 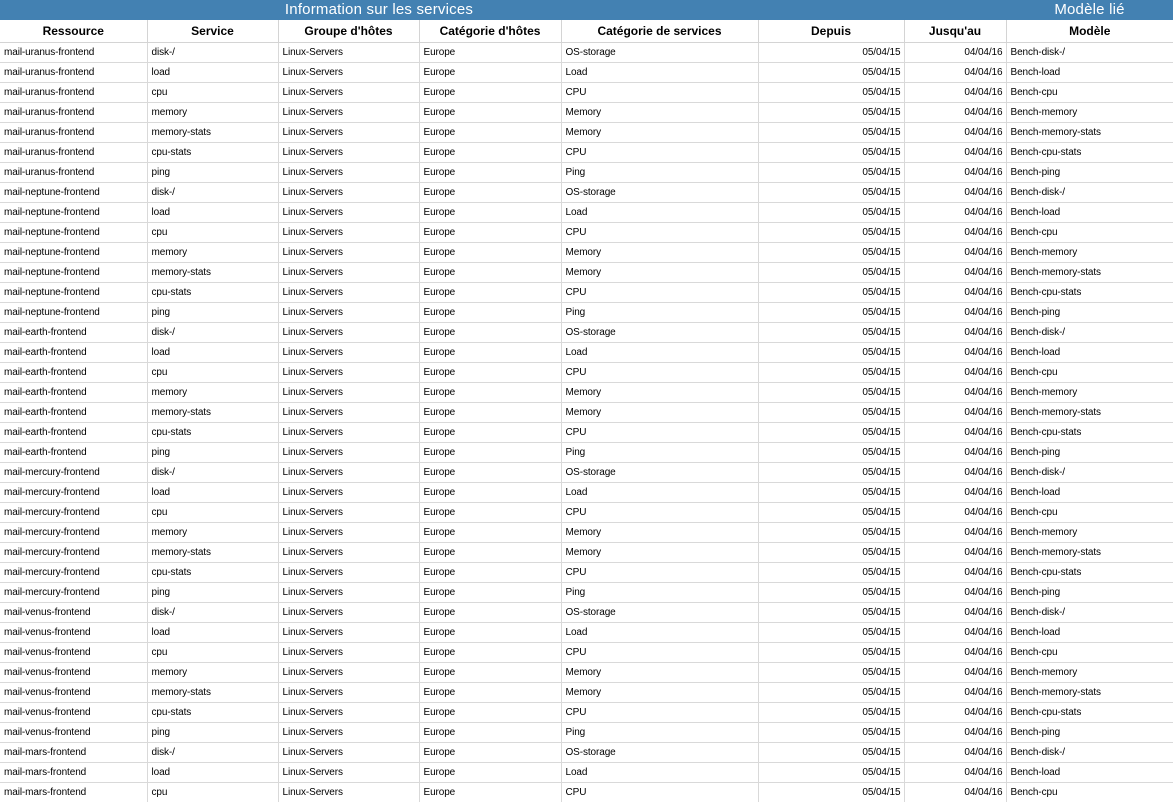 What do you see at coordinates (1089, 432) in the screenshot?
I see `cell-model: Bench-cpu-stats` at bounding box center [1089, 432].